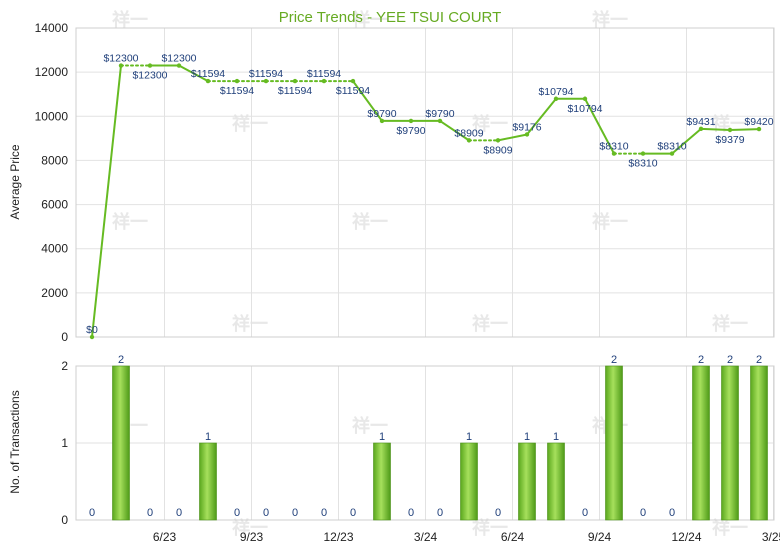 The image size is (780, 555). I want to click on price-tick-label: 8000, so click(54, 160).